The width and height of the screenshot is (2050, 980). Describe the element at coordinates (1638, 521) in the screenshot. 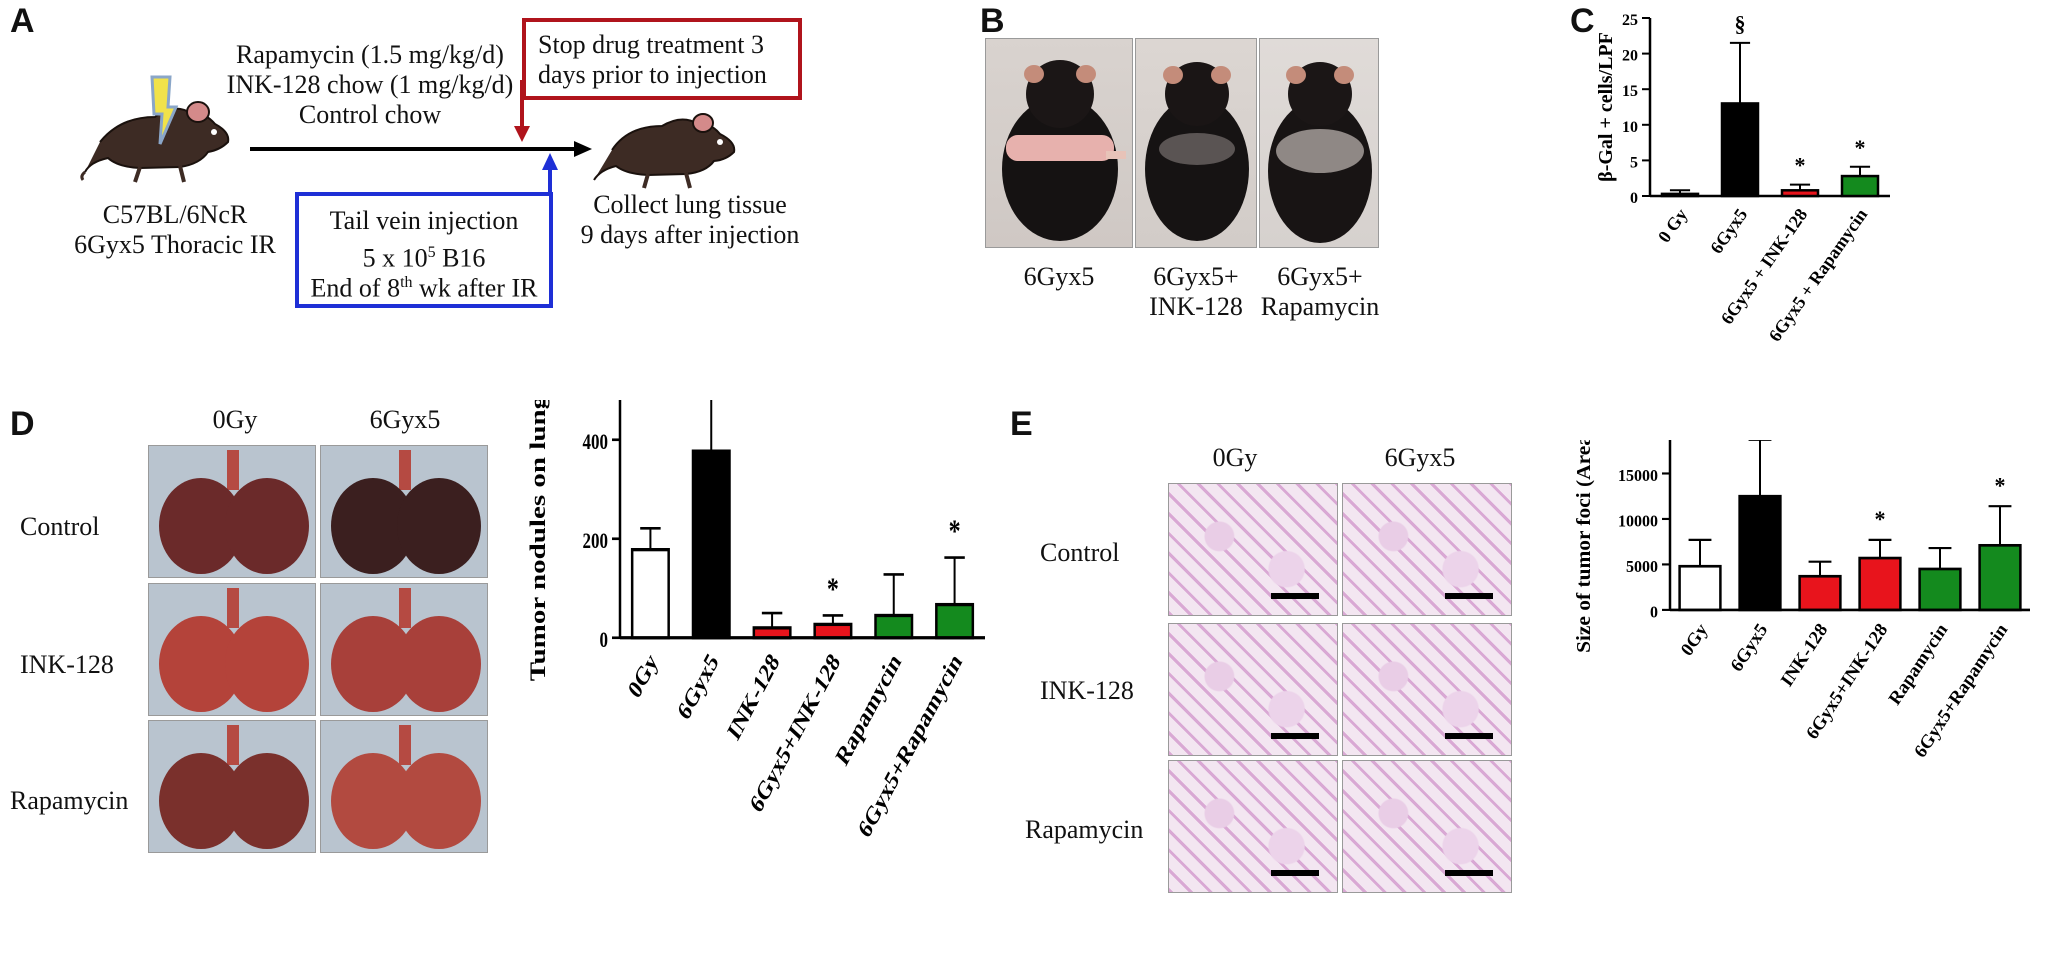

I see `y-tick-label: 10000` at that location.